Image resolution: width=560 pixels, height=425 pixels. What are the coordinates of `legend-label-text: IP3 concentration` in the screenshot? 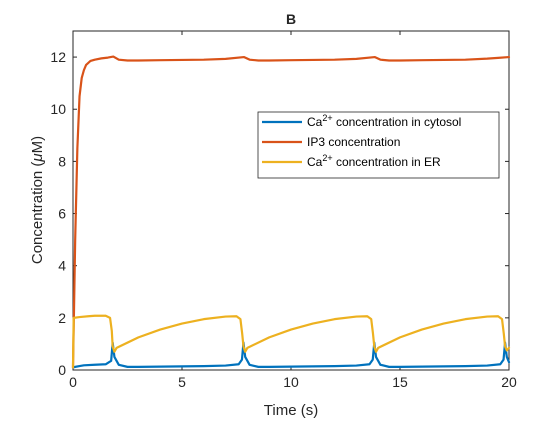 It's located at (353, 142).